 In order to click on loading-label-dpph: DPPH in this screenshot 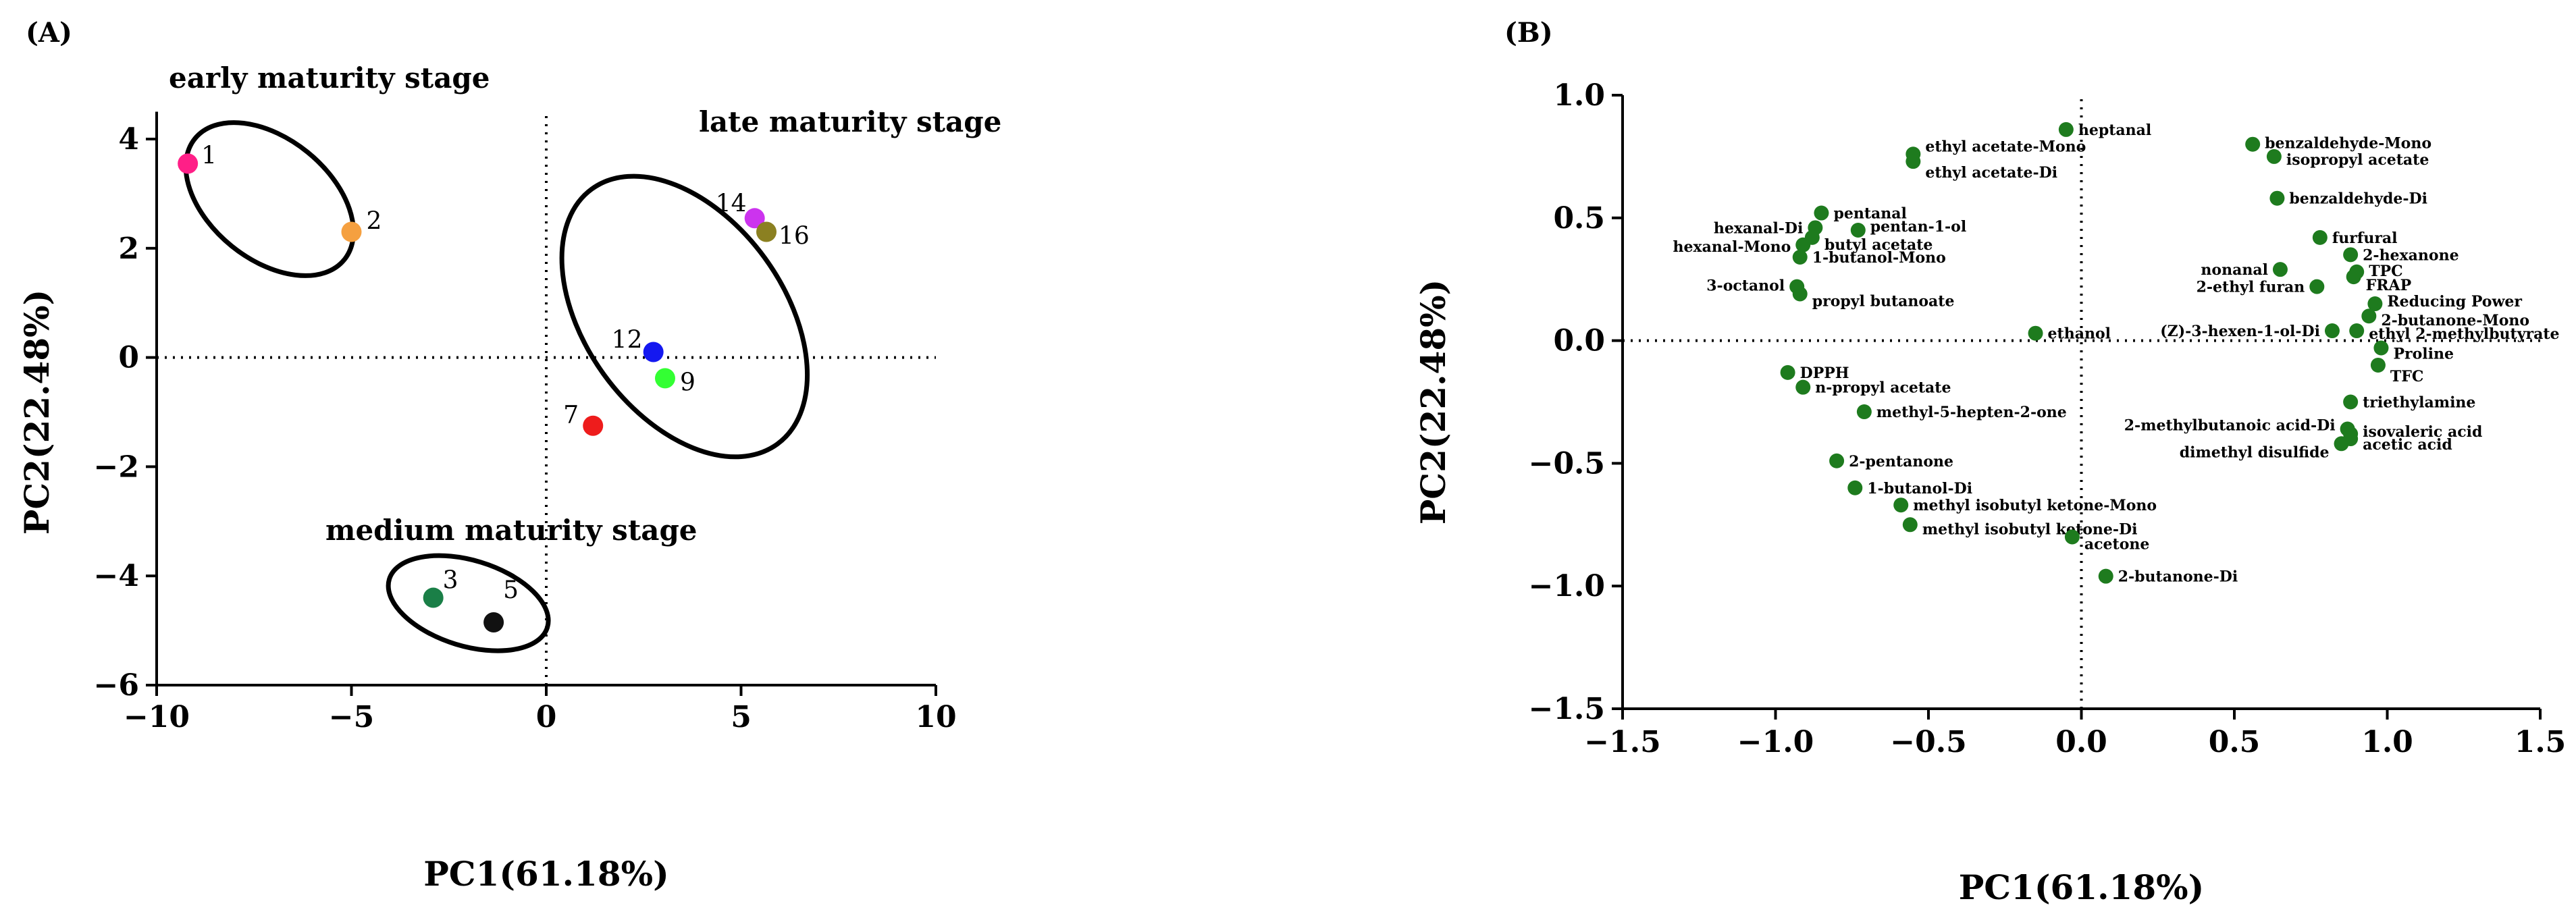, I will do `click(1824, 373)`.